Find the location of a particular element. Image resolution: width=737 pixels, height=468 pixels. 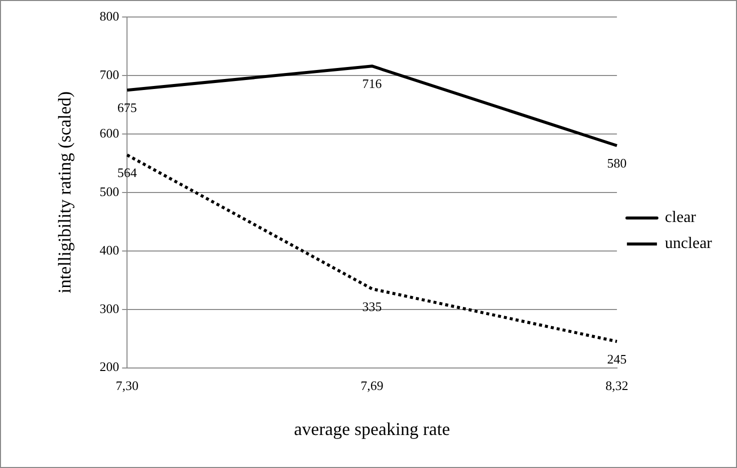

legend-label: clear is located at coordinates (680, 217).